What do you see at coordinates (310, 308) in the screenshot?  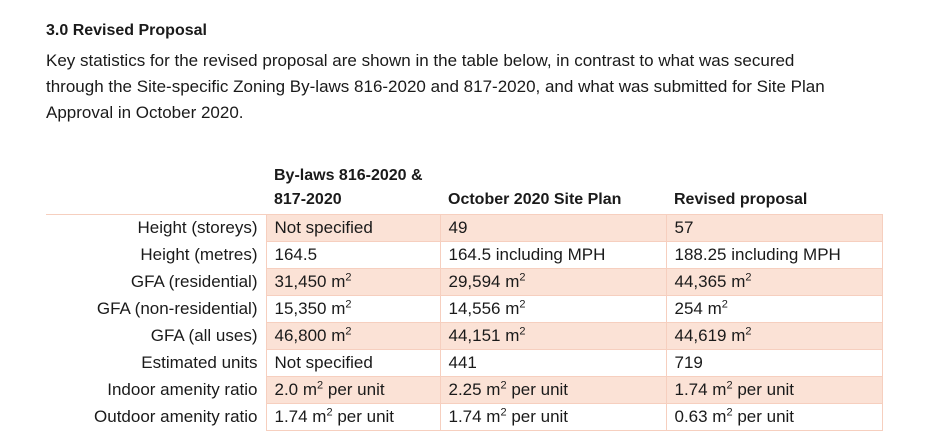 I see `cell-value: 15,350 m` at bounding box center [310, 308].